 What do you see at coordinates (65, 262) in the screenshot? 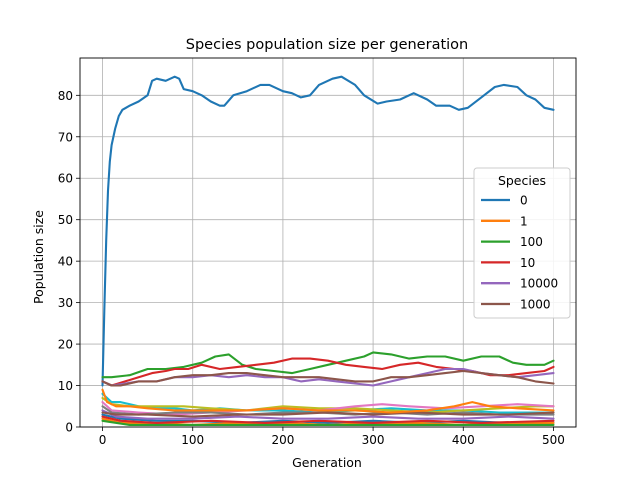
I see `y-tick-label: 40` at bounding box center [65, 262].